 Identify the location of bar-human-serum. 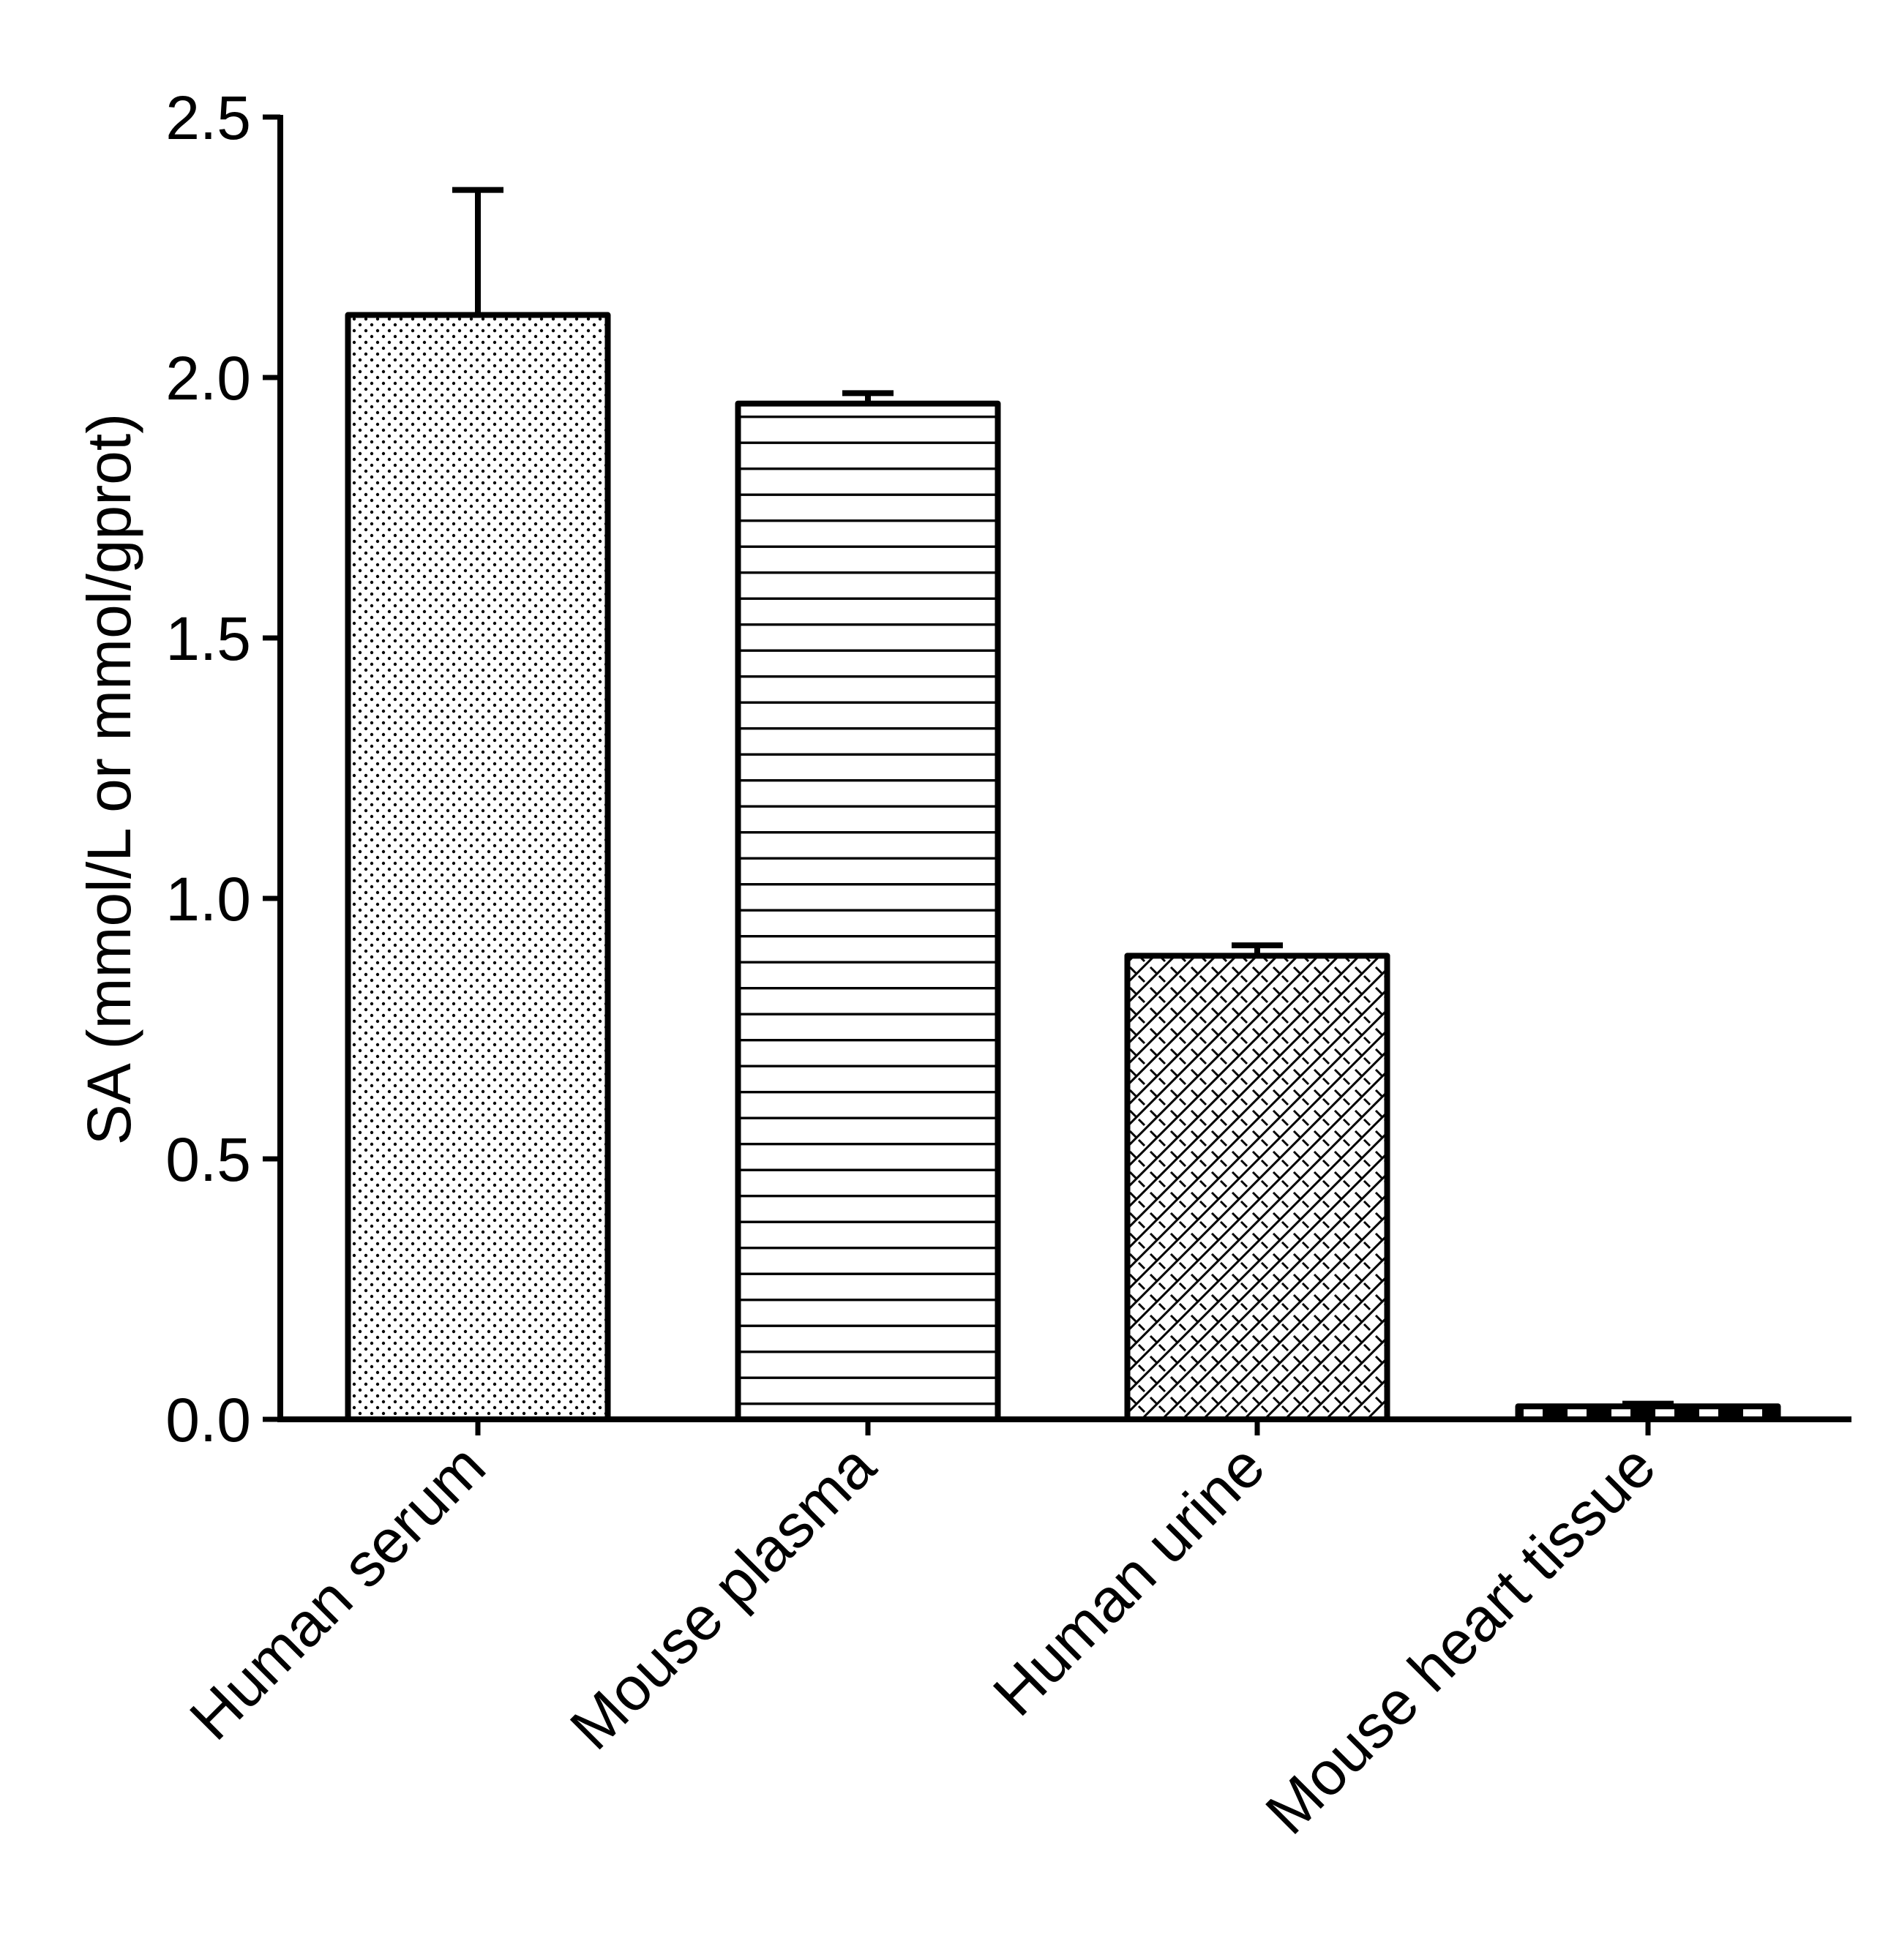
(478, 867).